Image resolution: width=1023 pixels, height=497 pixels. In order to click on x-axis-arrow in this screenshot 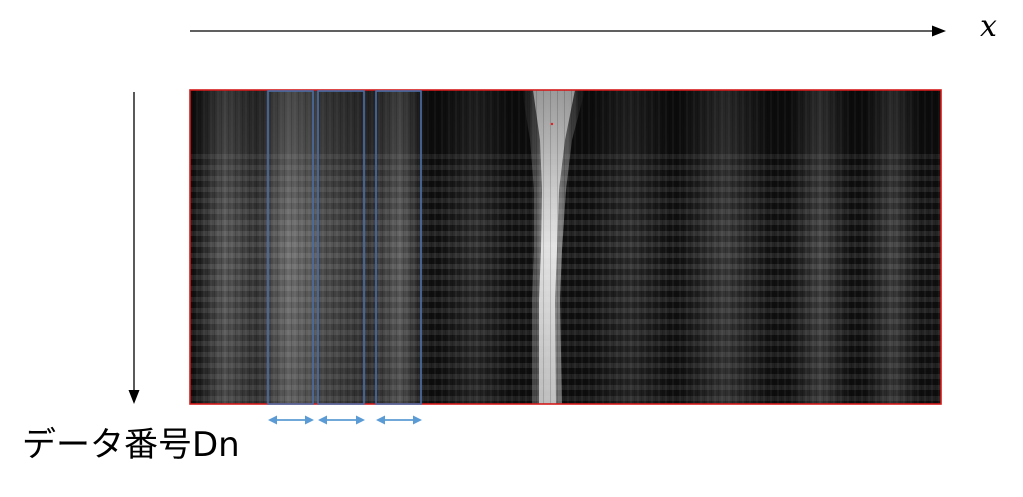, I will do `click(568, 31)`.